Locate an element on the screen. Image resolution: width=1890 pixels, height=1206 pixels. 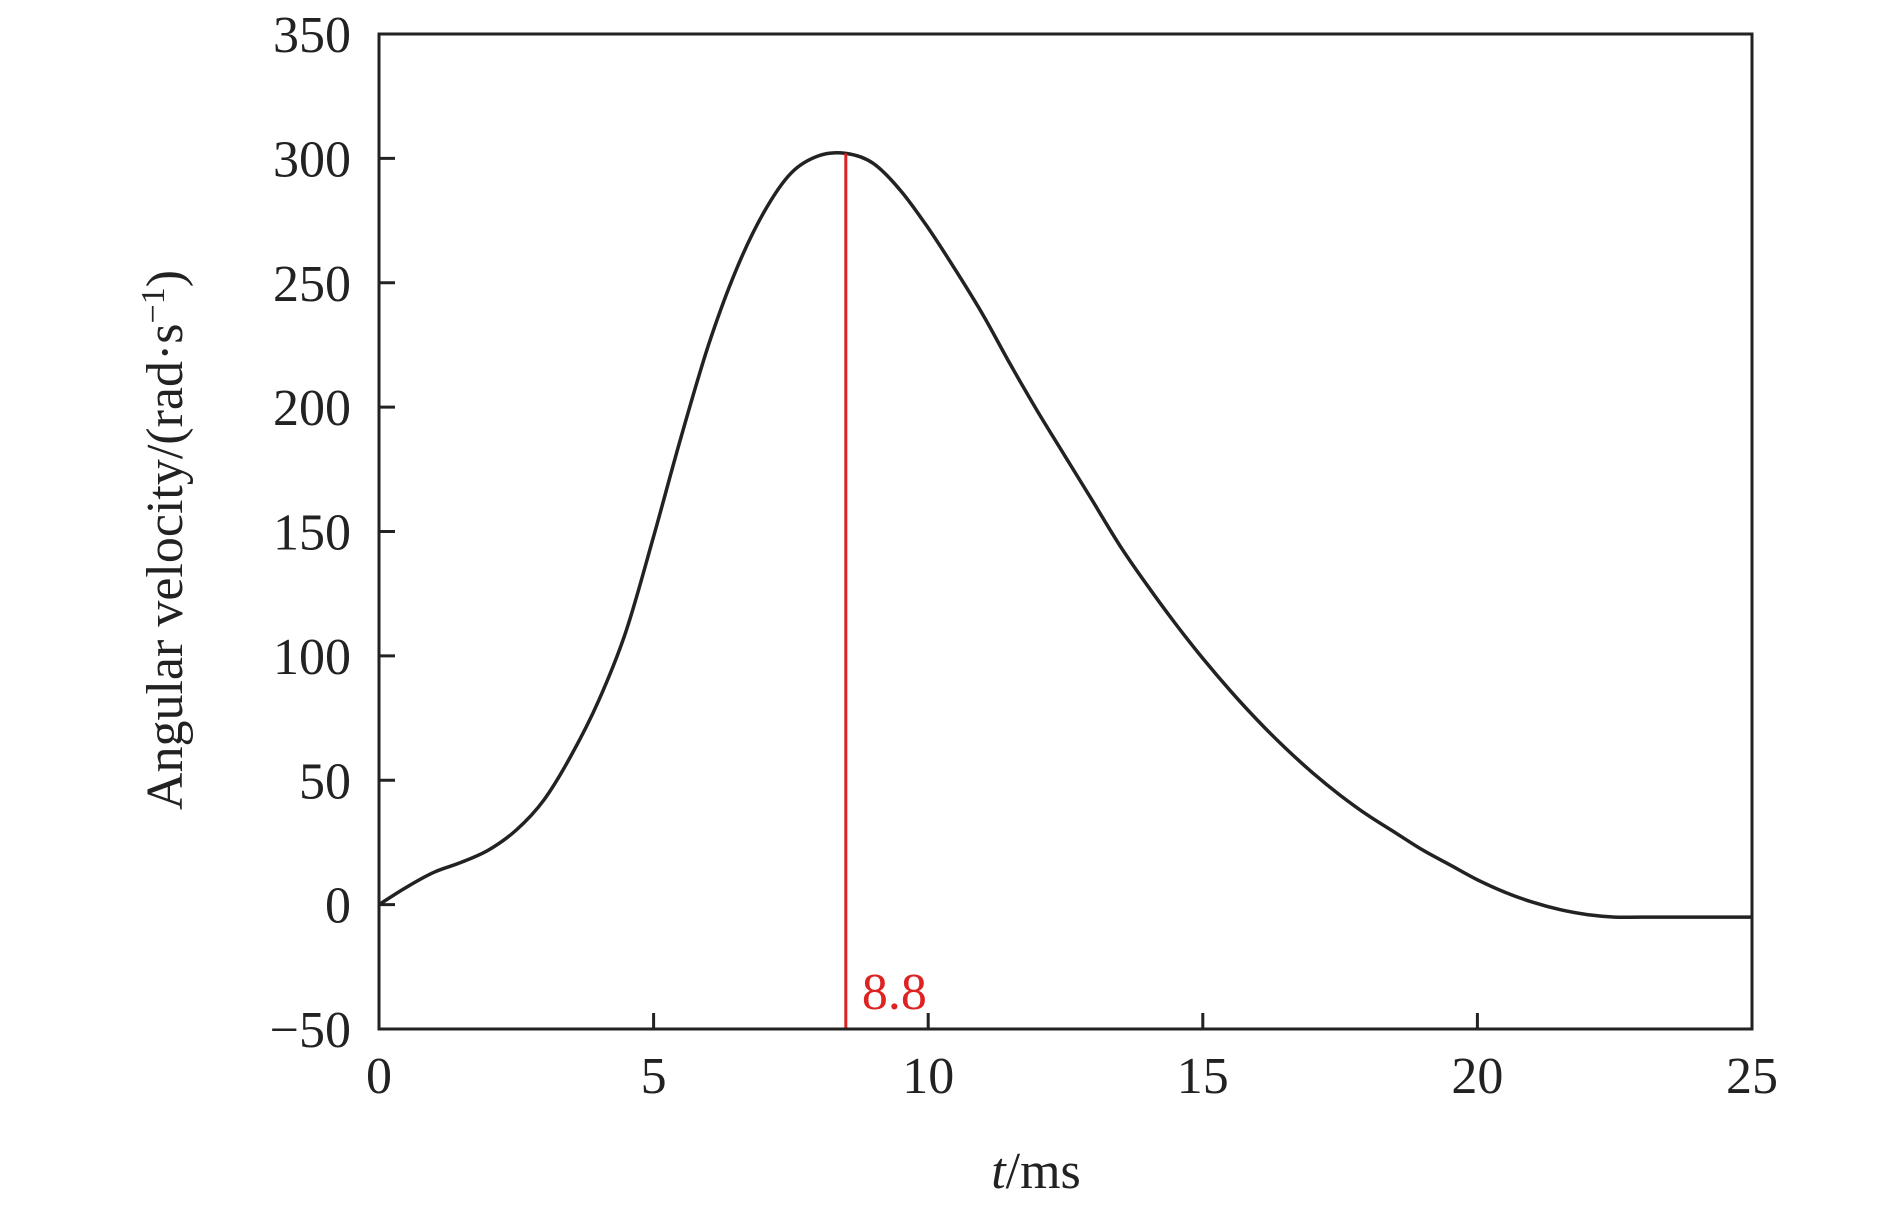
x-tick-label-15: 15 is located at coordinates (1203, 1076).